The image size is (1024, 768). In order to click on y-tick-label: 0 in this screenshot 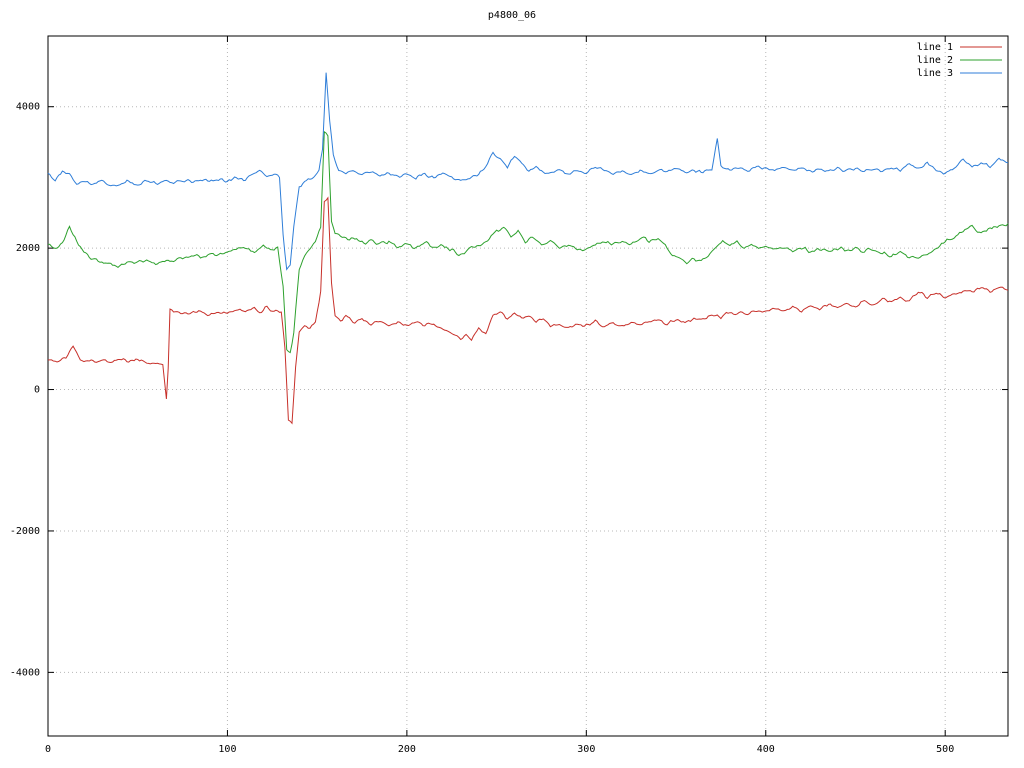, I will do `click(37, 390)`.